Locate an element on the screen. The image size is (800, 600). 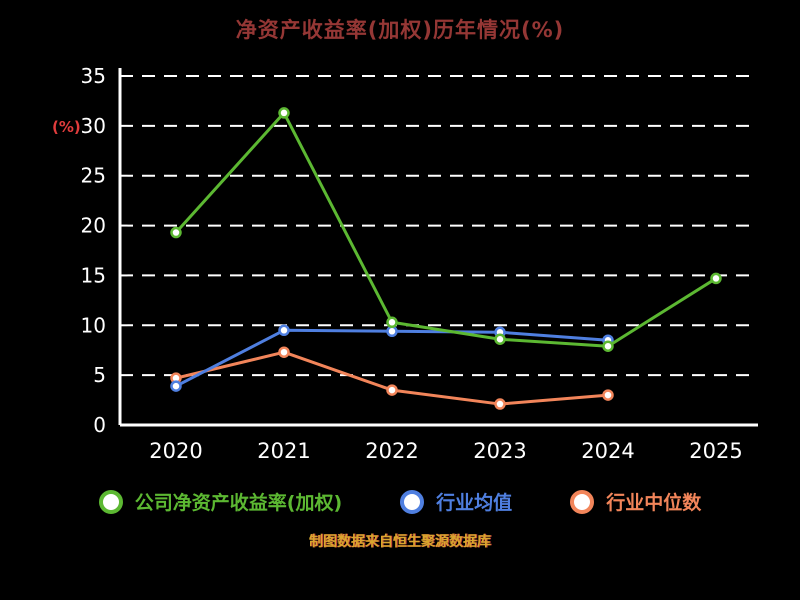
svg-text: 2020 is located at coordinates (175, 451).